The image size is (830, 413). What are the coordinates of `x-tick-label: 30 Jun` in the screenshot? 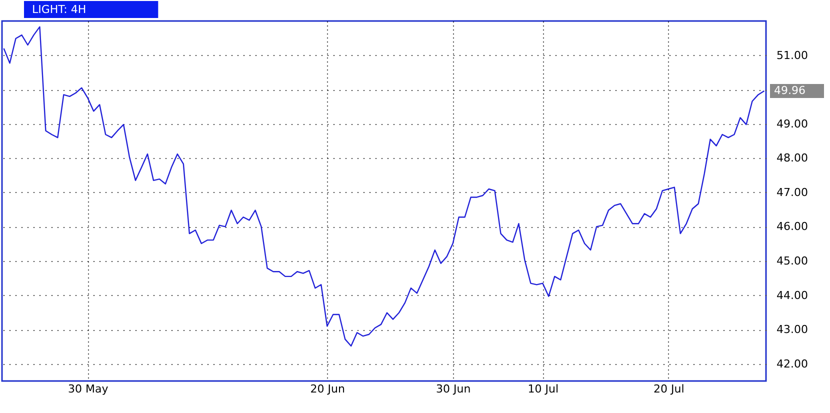 It's located at (453, 389).